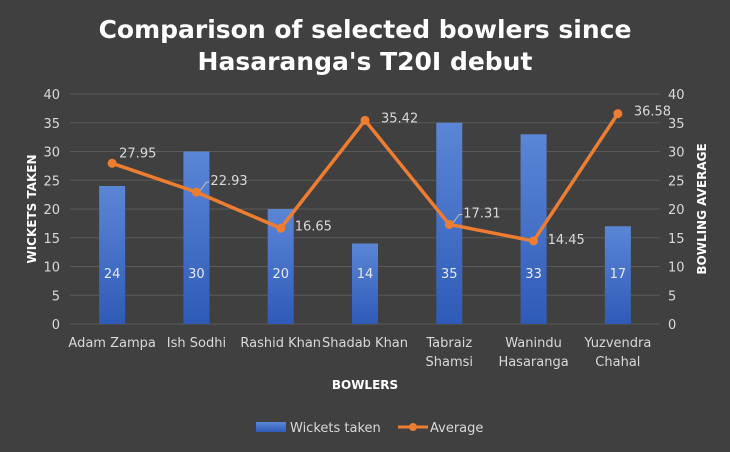 The height and width of the screenshot is (452, 730). Describe the element at coordinates (51, 95) in the screenshot. I see `y-tick-label-left: 40` at that location.